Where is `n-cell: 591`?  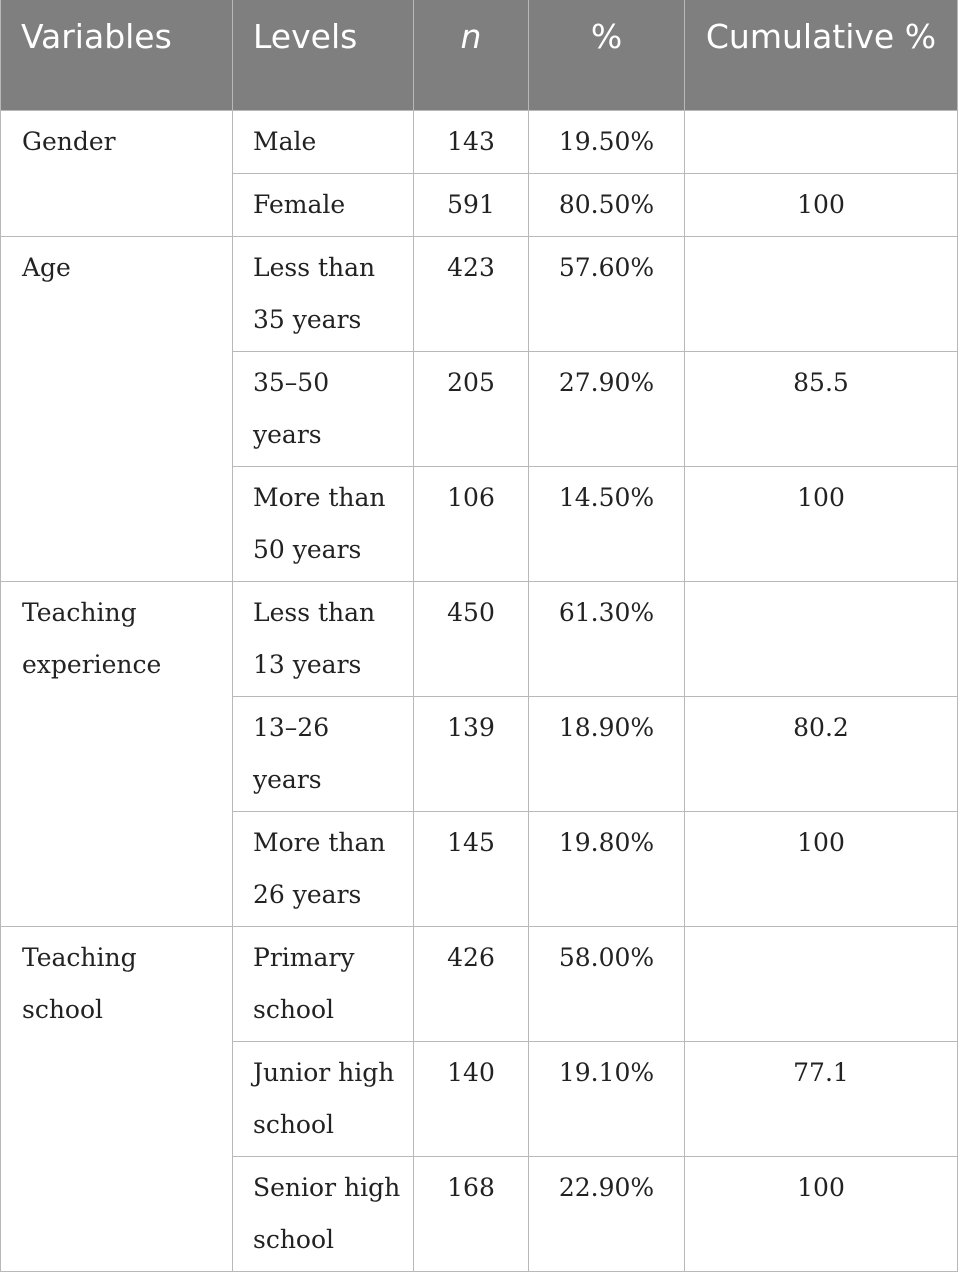
n-cell: 591 is located at coordinates (471, 204).